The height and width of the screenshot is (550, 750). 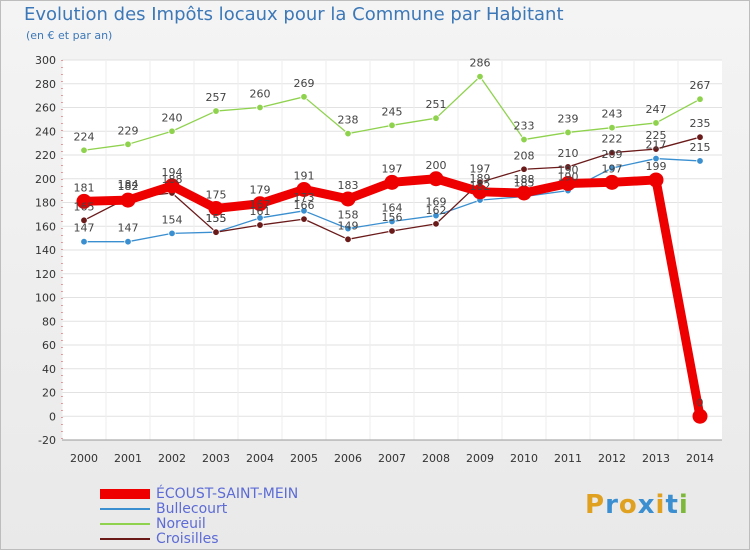 I want to click on data-label: 257, so click(x=216, y=97).